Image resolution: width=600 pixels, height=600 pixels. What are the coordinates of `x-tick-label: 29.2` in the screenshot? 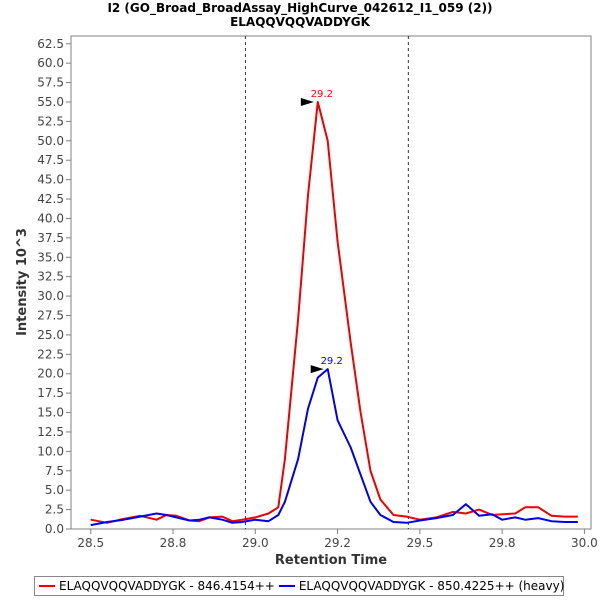 It's located at (337, 543).